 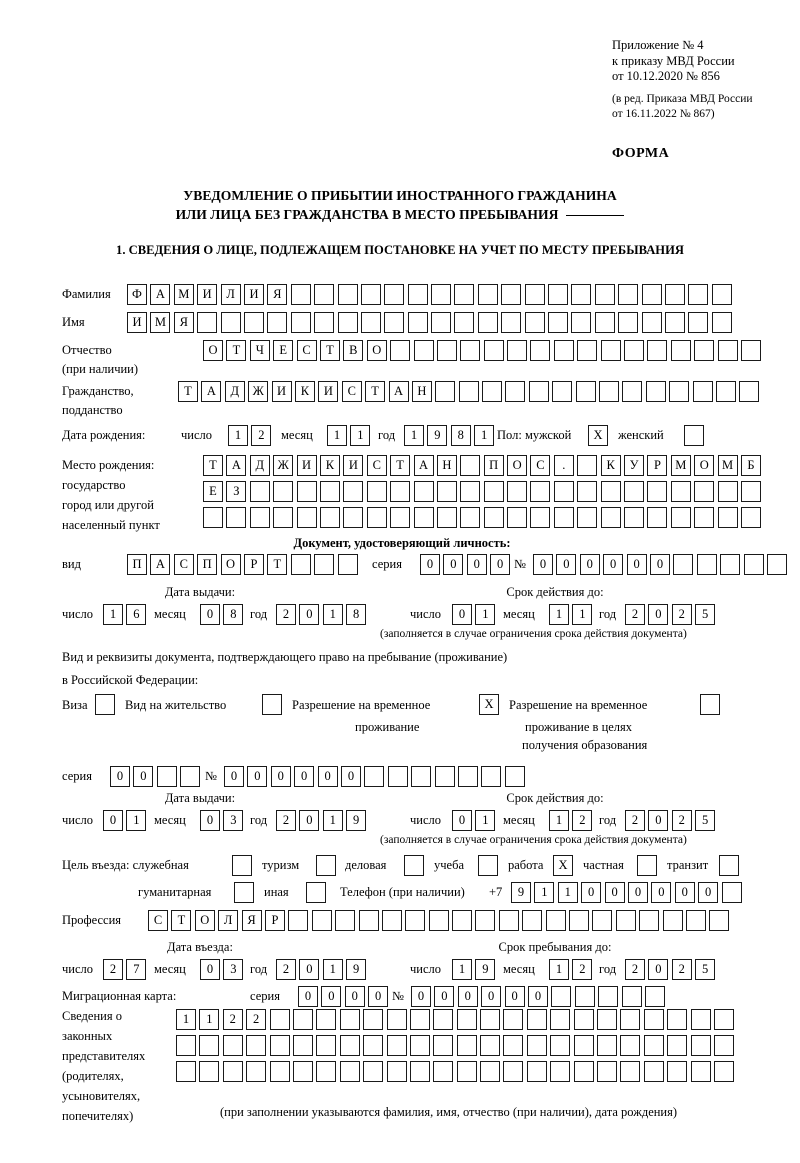 What do you see at coordinates (259, 350) in the screenshot?
I see `char-cell: Ч` at bounding box center [259, 350].